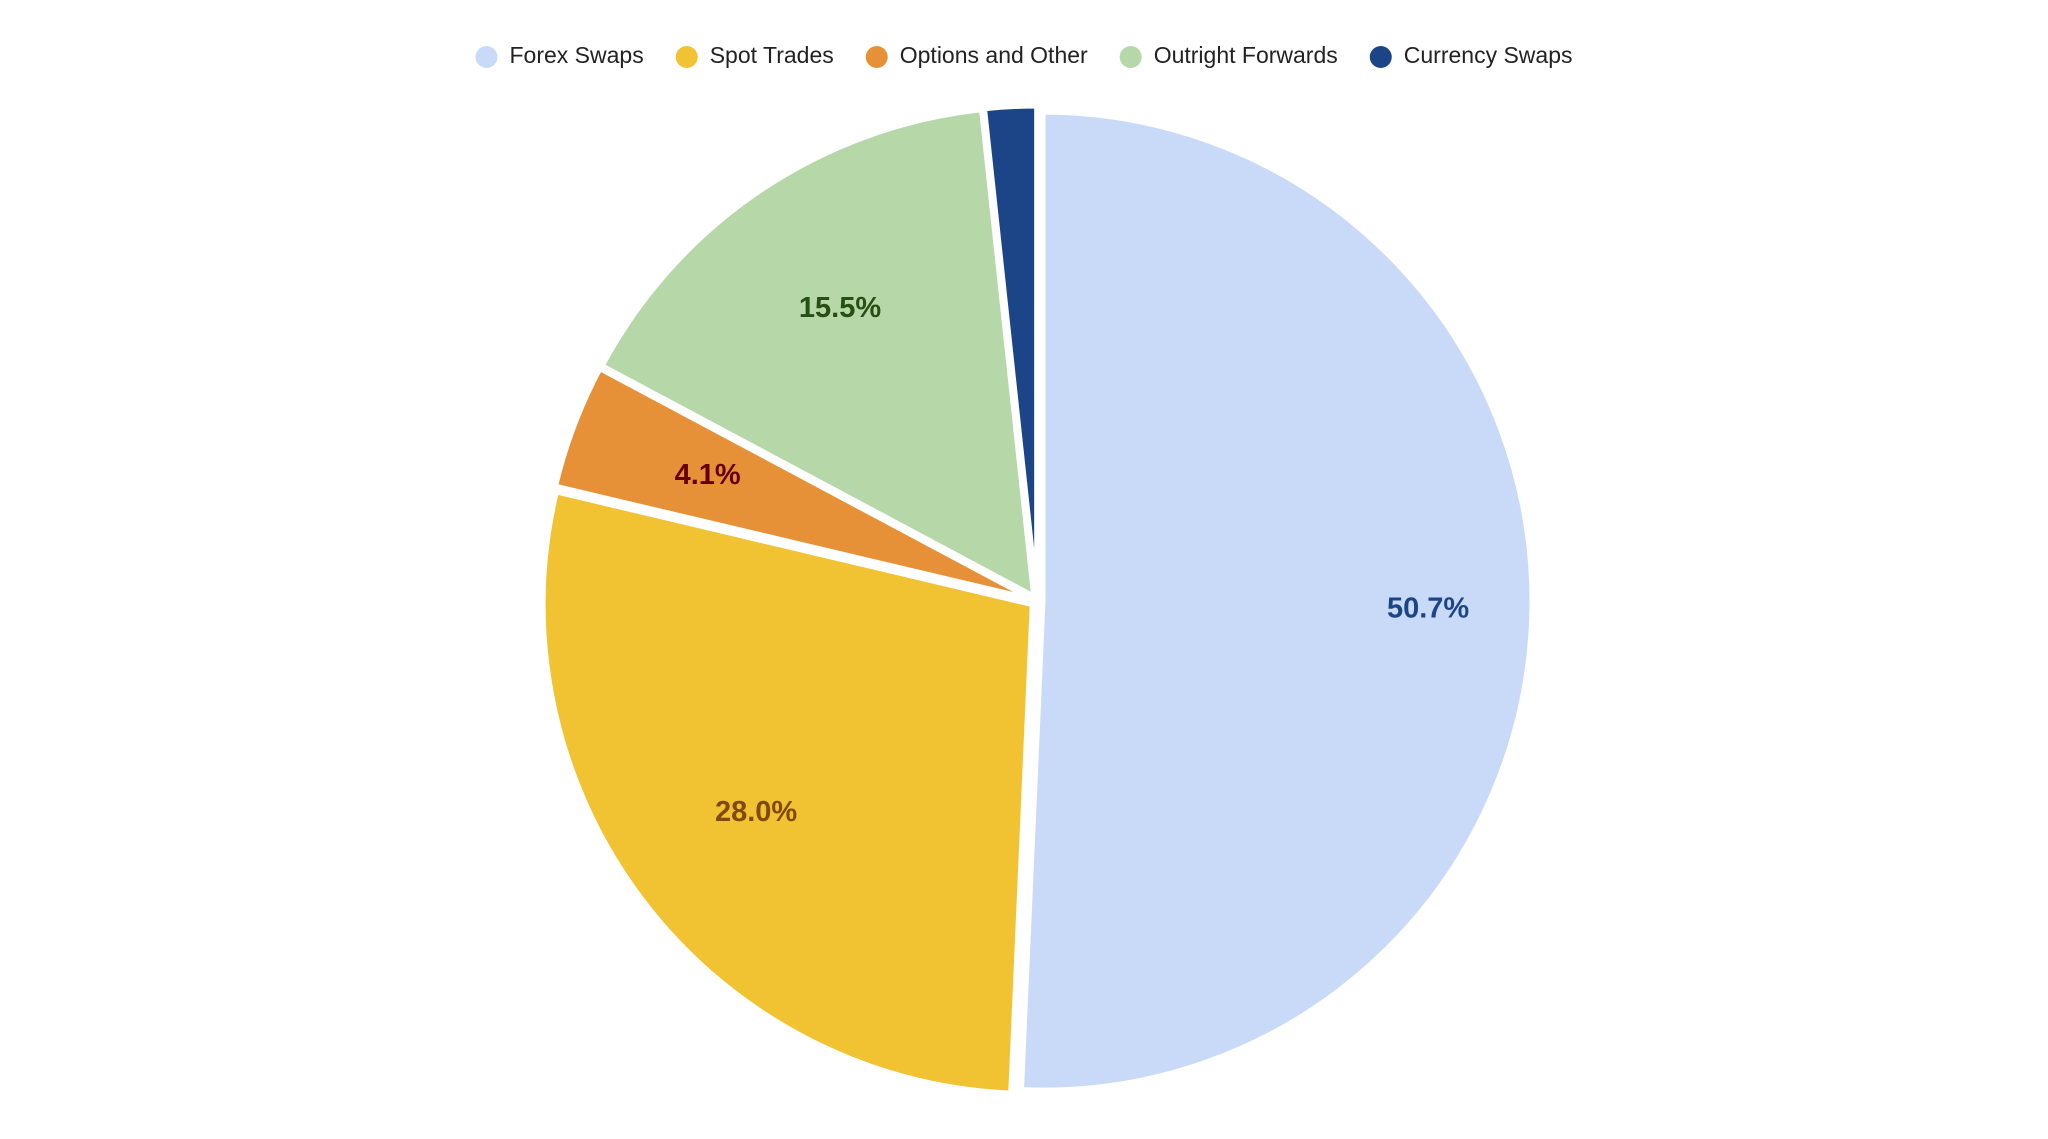 The image size is (2048, 1139). I want to click on slice-label: 4.1%, so click(708, 475).